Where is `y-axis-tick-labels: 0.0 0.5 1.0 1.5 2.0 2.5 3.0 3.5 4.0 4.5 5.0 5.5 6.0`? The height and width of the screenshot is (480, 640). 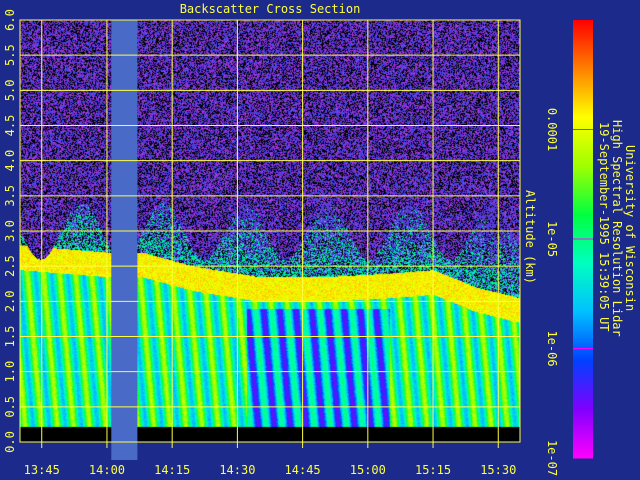 y-axis-tick-labels: 0.0 0.5 1.0 1.5 2.0 2.5 3.0 3.5 4.0 4.5 5.0 5.5 6.0 is located at coordinates (10, 231).